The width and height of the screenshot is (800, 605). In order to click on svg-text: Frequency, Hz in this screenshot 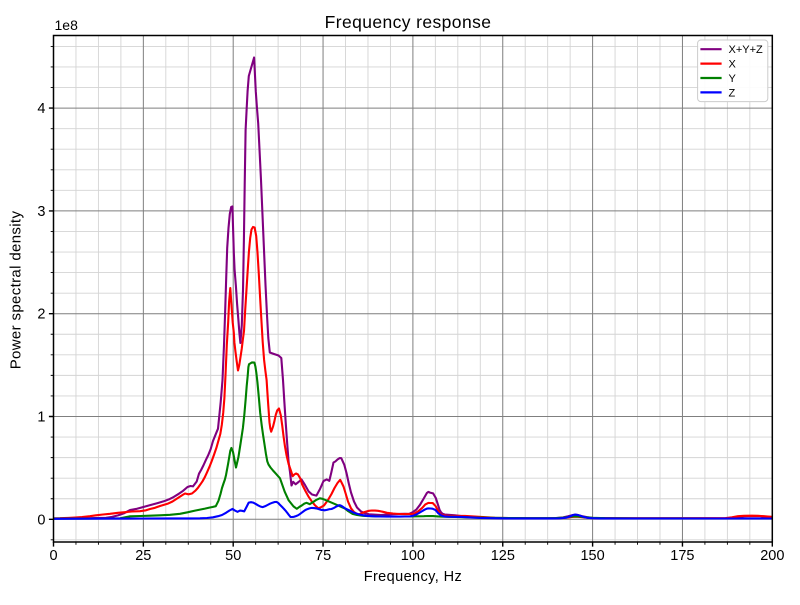, I will do `click(413, 577)`.